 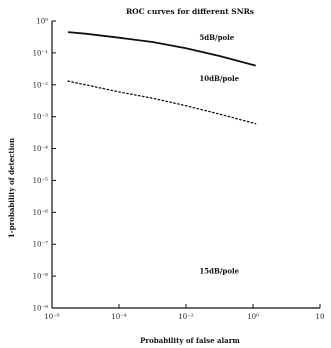 What do you see at coordinates (119, 317) in the screenshot?
I see `x-tick-label: 10⁻⁴` at bounding box center [119, 317].